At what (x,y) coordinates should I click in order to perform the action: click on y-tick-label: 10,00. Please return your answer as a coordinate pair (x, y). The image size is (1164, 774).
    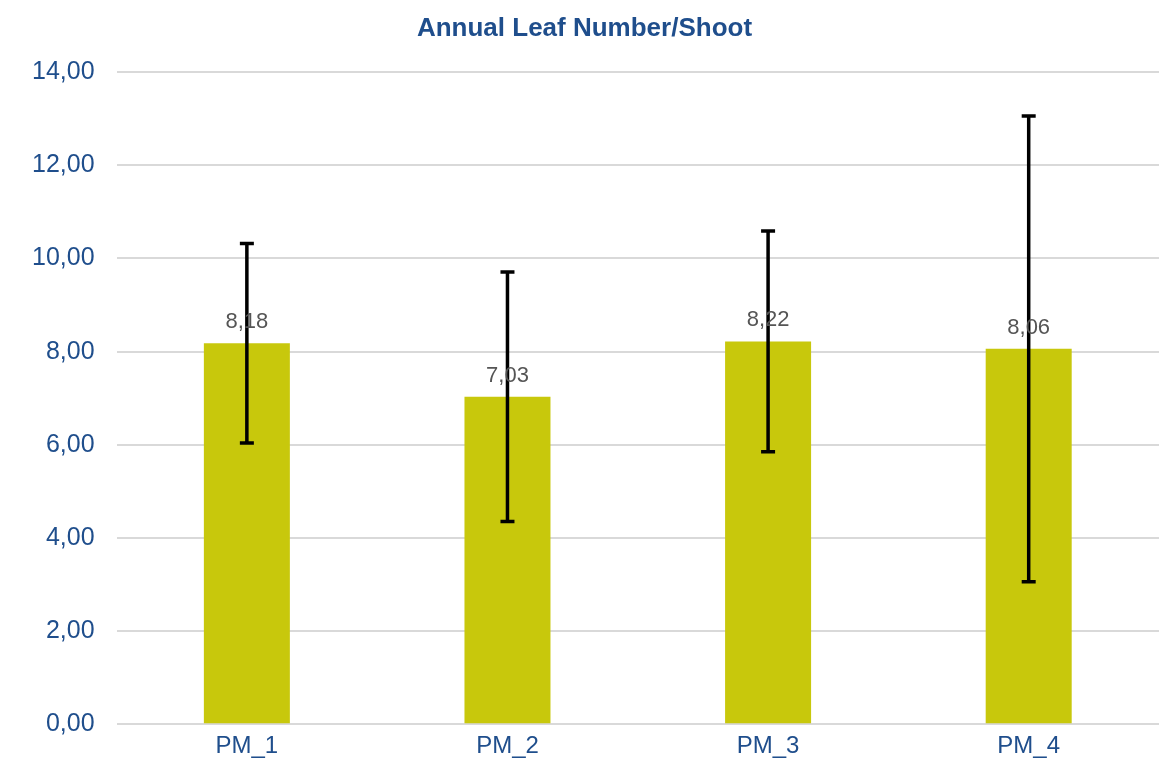
    Looking at the image, I should click on (63, 256).